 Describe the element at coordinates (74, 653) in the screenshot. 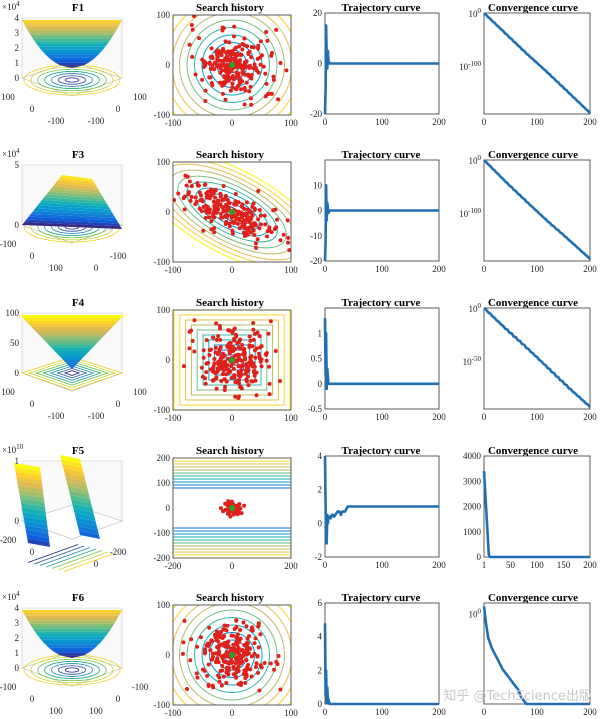

I see `panel-f6-surface: F6 0 1 2 3 4×104 -100 0 100 100 0 -100` at that location.